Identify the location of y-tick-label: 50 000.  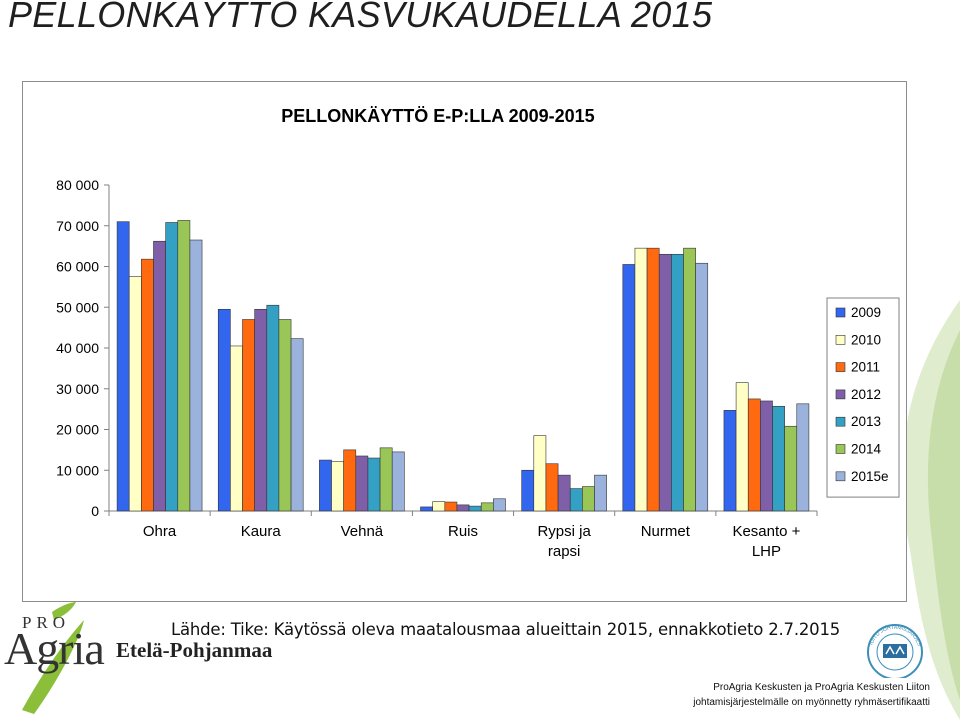
(77, 307).